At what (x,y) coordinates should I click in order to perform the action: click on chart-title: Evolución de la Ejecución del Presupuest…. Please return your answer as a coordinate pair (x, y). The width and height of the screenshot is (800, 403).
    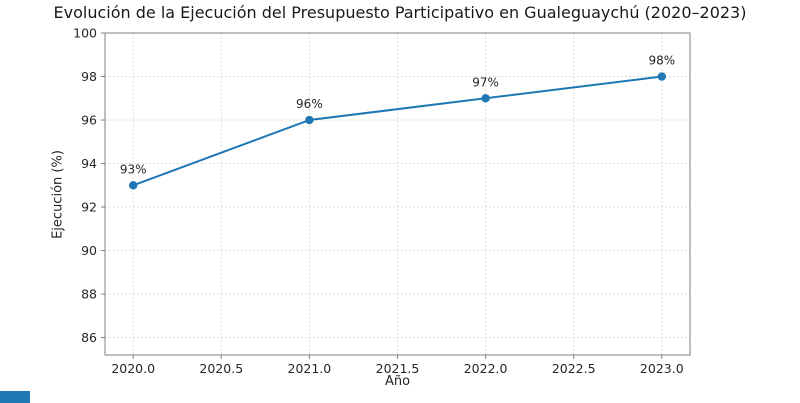
    Looking at the image, I should click on (400, 12).